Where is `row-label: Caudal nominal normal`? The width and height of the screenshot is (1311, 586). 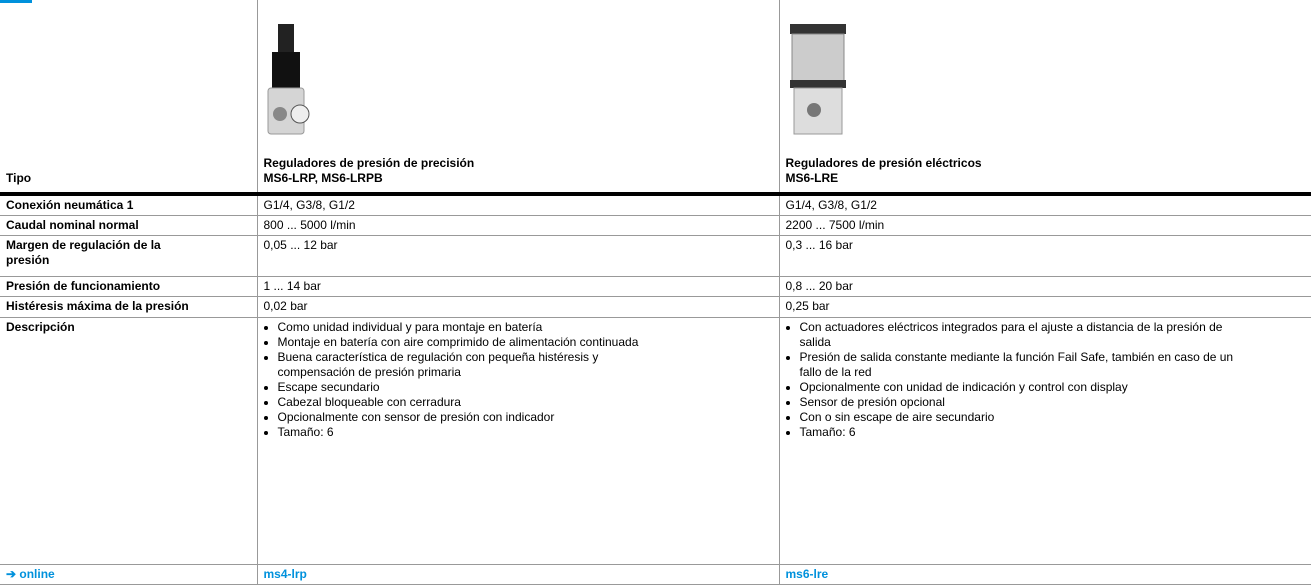
row-label: Caudal nominal normal is located at coordinates (129, 225).